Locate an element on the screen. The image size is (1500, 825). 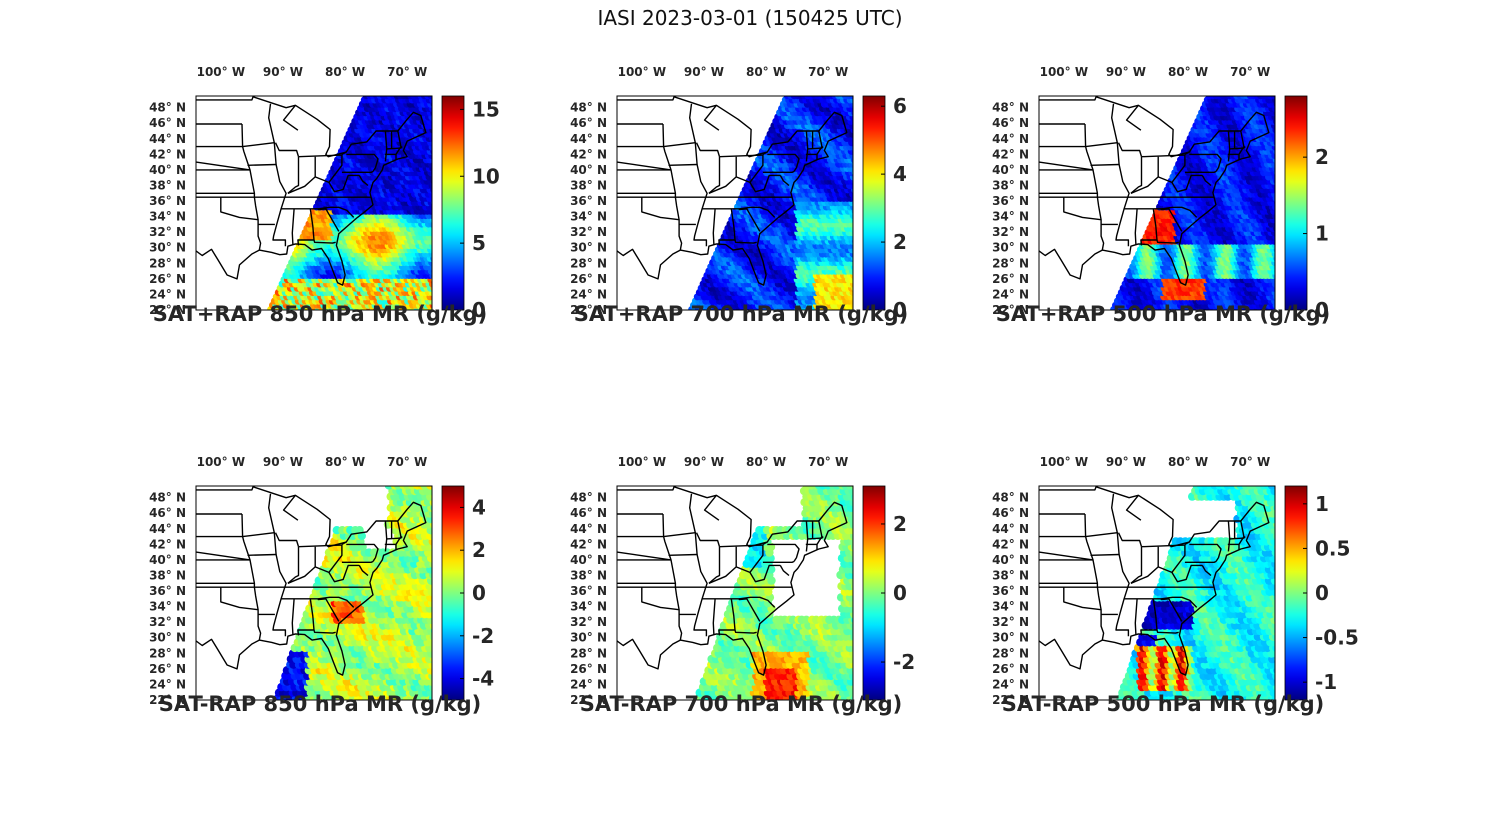
colorbar: 0 5 10 15 is located at coordinates (470, 208).